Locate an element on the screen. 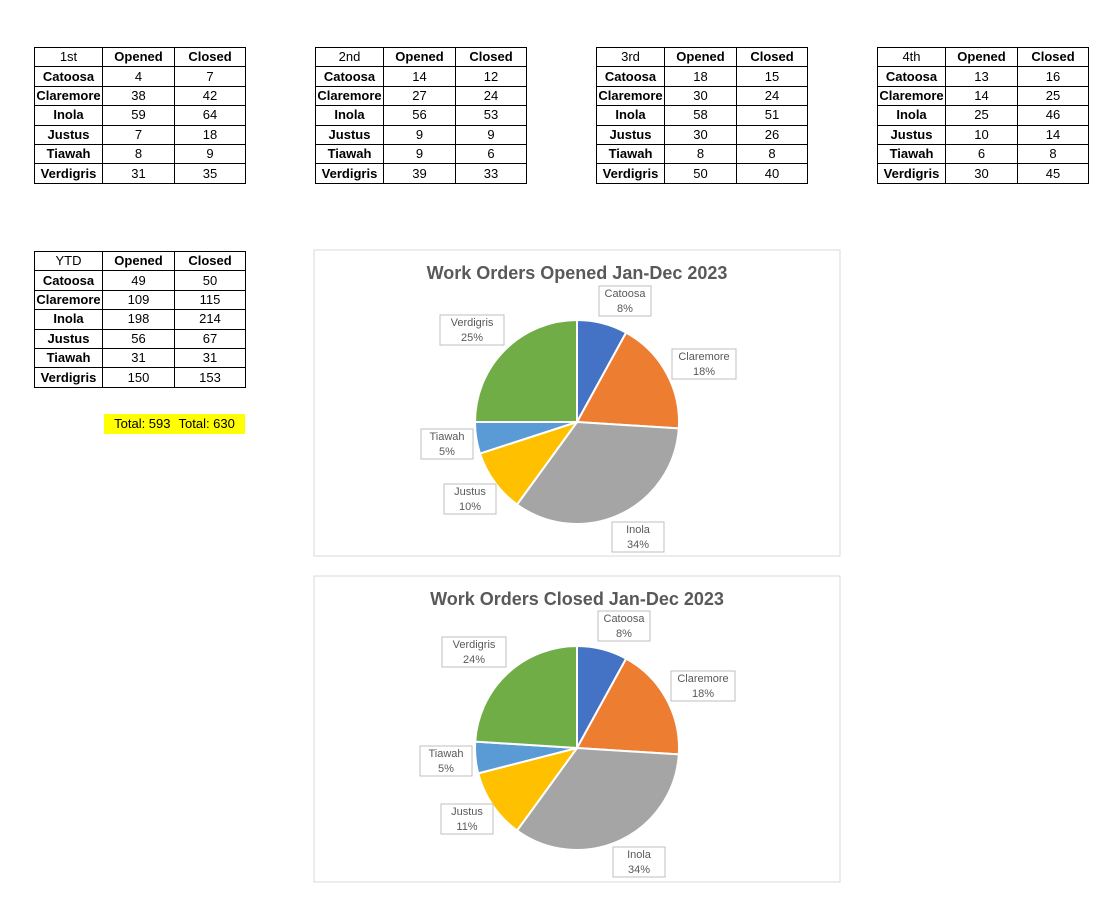  label-value: 11% is located at coordinates (466, 827).